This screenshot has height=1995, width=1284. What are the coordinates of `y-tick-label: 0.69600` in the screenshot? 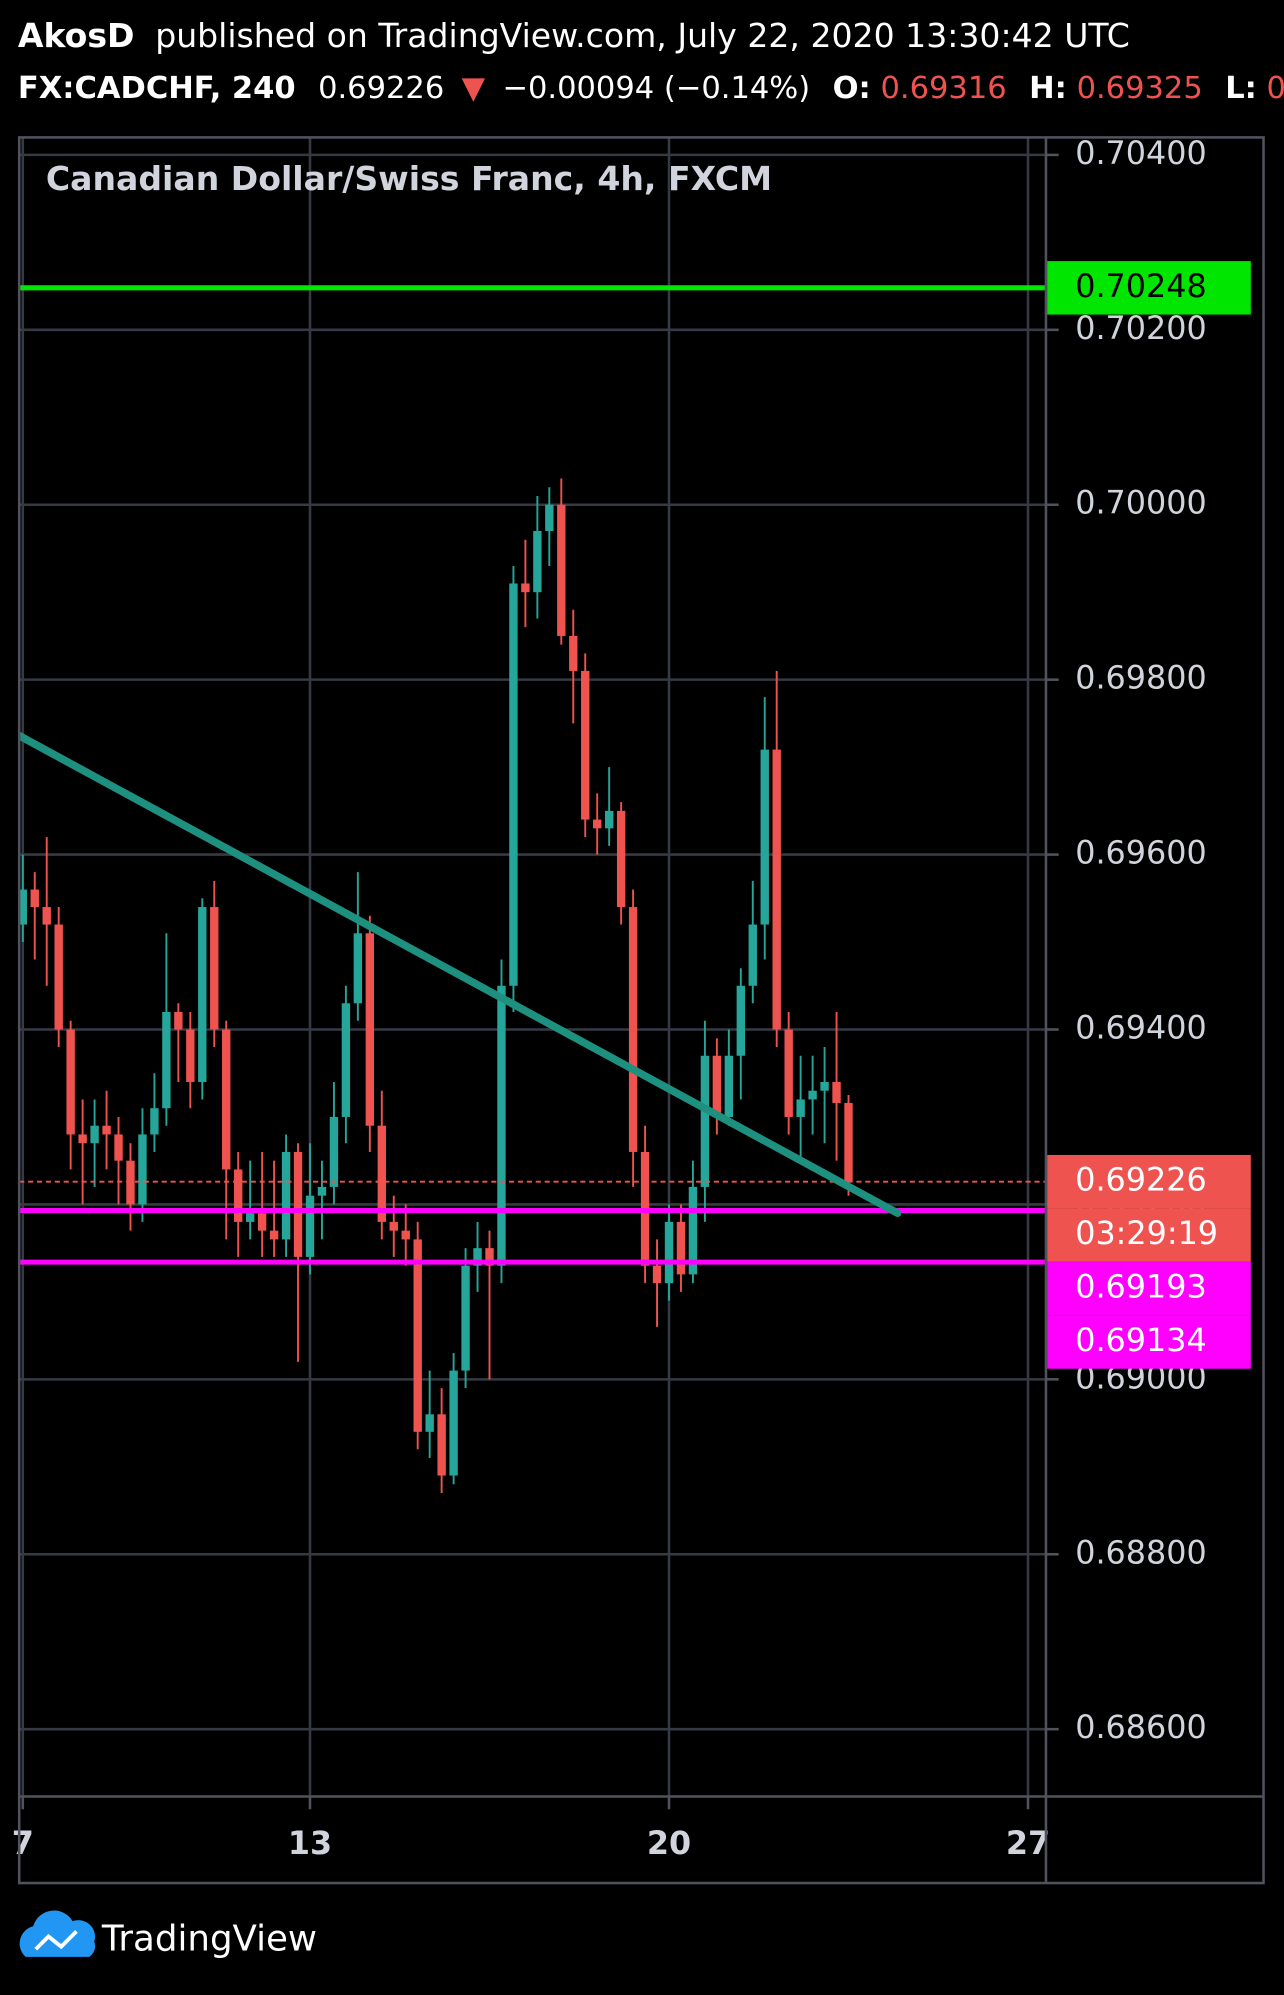 It's located at (1141, 853).